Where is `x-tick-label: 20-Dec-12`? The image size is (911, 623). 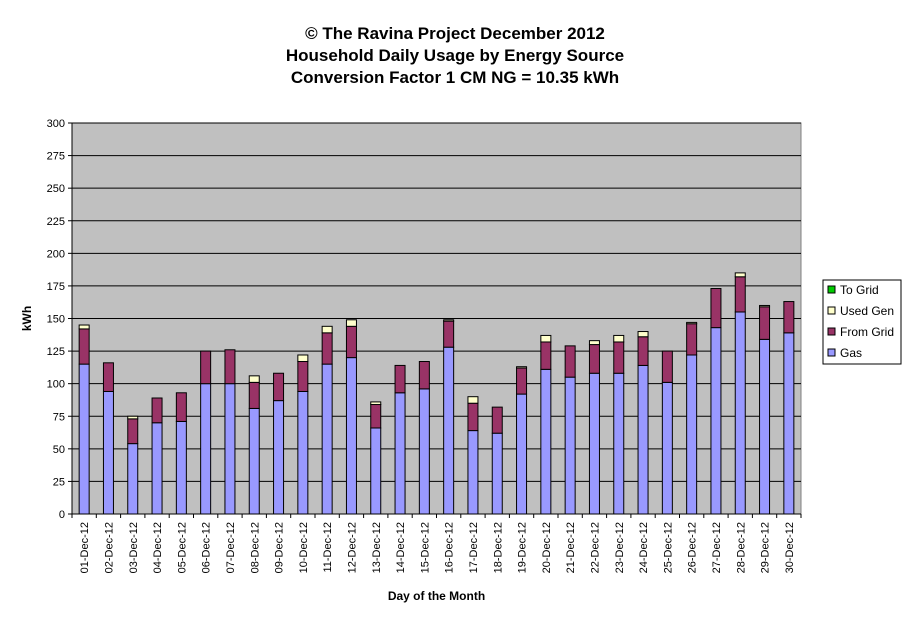 x-tick-label: 20-Dec-12 is located at coordinates (547, 547).